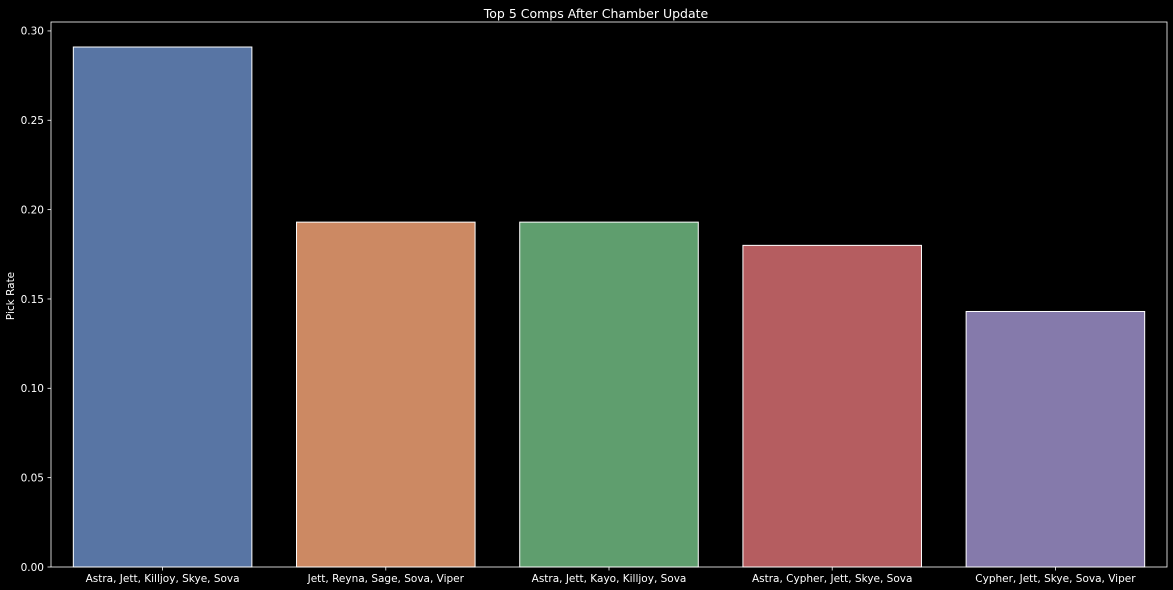  Describe the element at coordinates (832, 579) in the screenshot. I see `x-tick-label: Astra, Cypher, Jett, Skye, Sova` at that location.